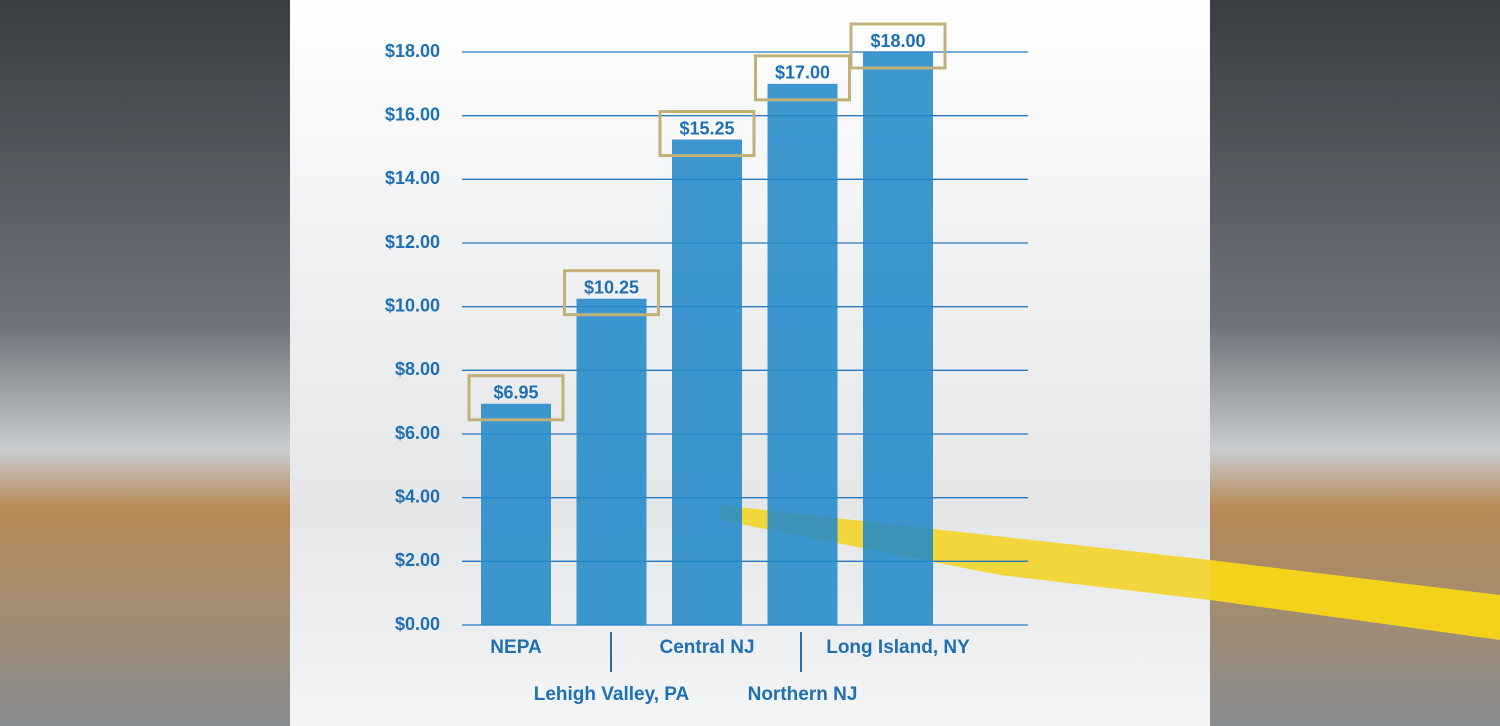  I want to click on y-tick-label: $14.00, so click(412, 178).